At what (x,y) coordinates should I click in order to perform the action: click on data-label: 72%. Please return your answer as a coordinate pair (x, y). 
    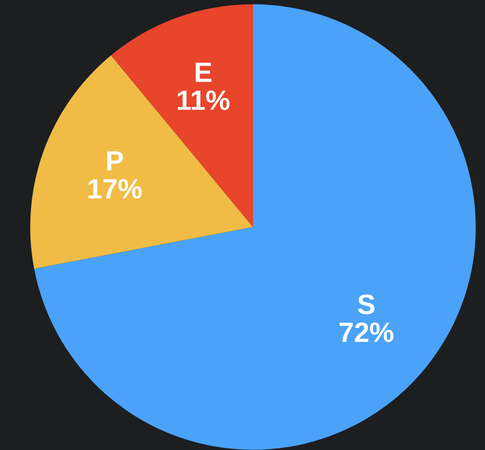
    Looking at the image, I should click on (367, 332).